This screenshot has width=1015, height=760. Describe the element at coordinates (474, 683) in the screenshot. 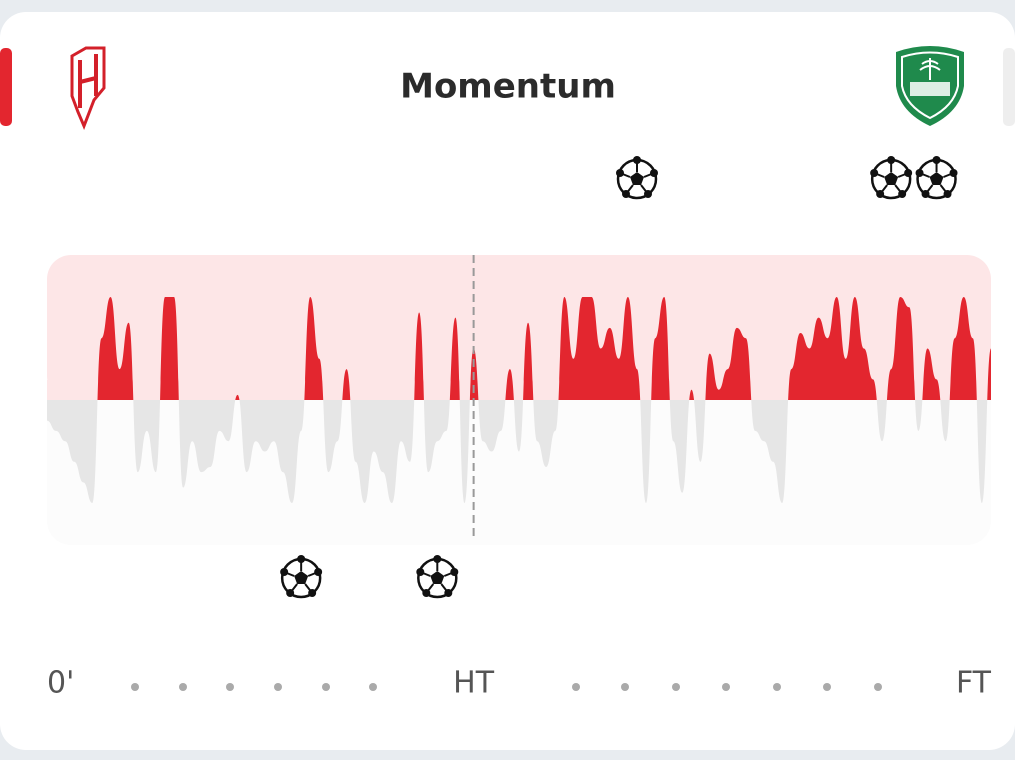

I see `x-tick-label: HT` at that location.